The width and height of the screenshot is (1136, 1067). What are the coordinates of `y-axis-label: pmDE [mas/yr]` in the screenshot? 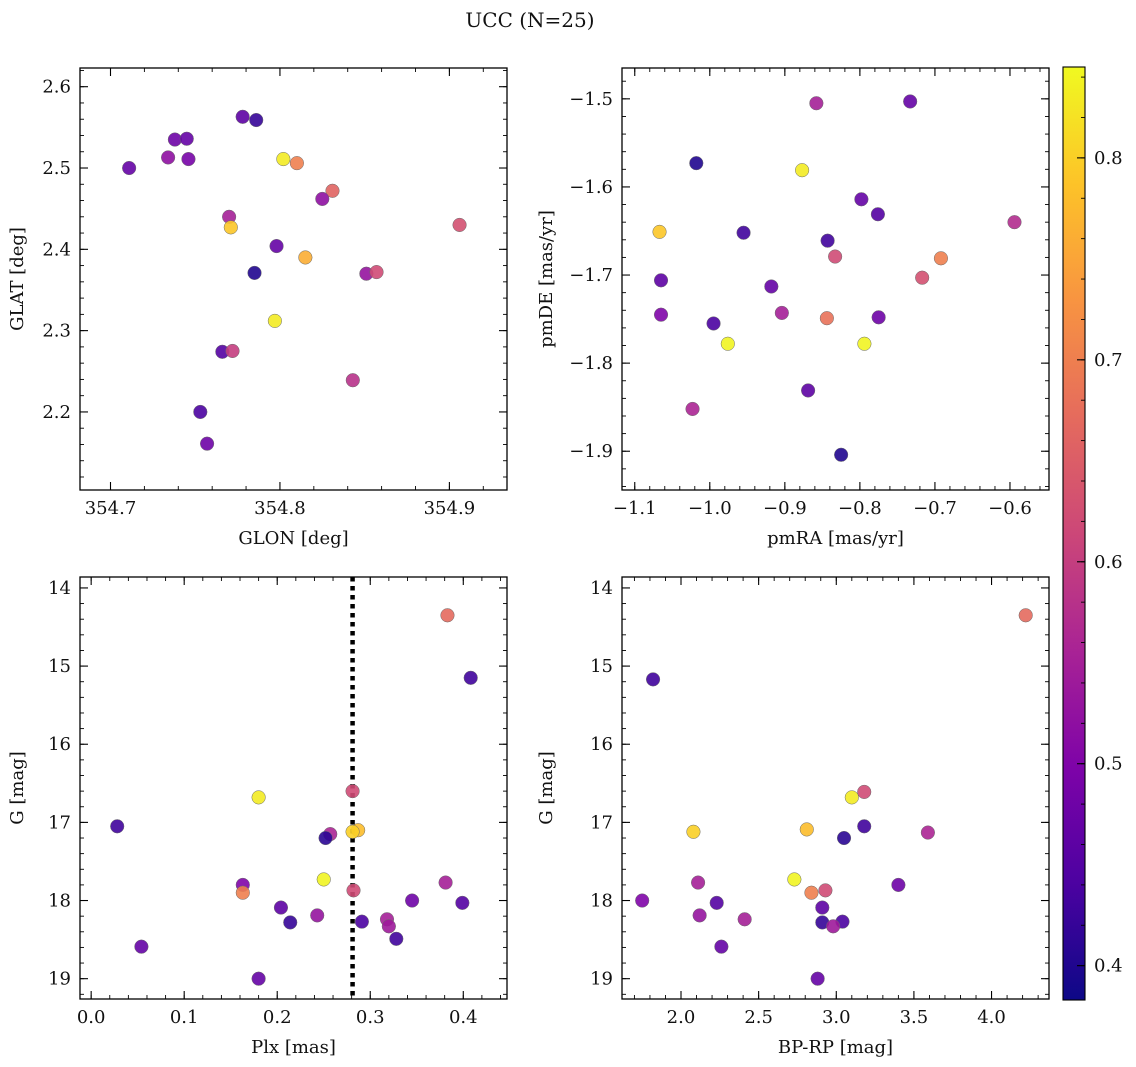 It's located at (546, 279).